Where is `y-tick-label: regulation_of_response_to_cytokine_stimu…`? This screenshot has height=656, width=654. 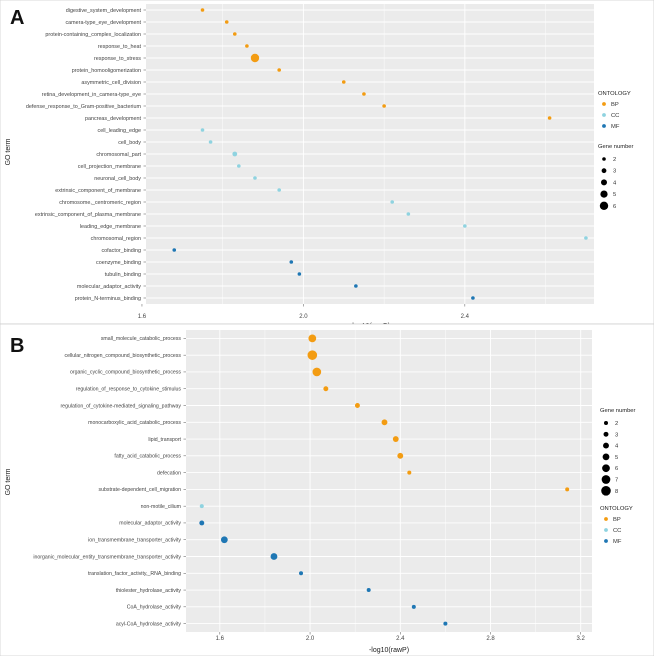
y-tick-label: regulation_of_response_to_cytokine_stimu… is located at coordinates (129, 390).